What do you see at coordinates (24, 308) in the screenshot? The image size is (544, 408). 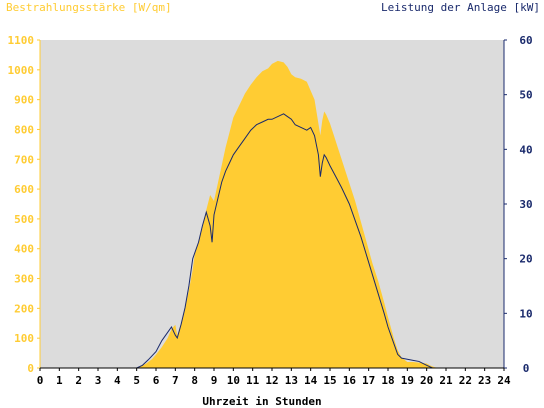 I see `left-tick-label: 200` at bounding box center [24, 308].